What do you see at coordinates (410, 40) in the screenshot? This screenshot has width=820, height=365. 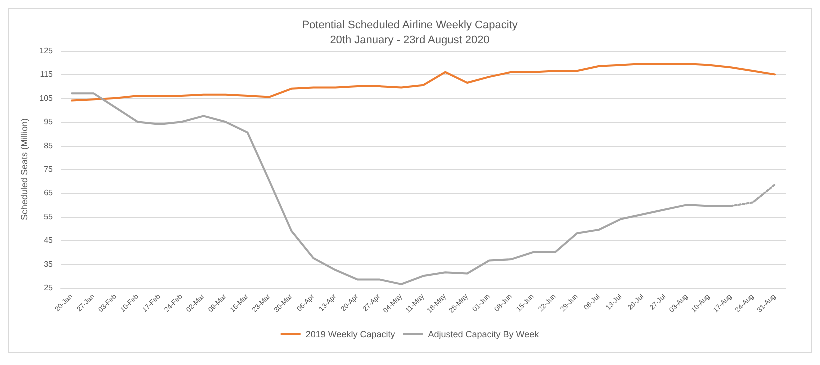 I see `chart-subtitle: 20th January - 23rd August 2020` at bounding box center [410, 40].